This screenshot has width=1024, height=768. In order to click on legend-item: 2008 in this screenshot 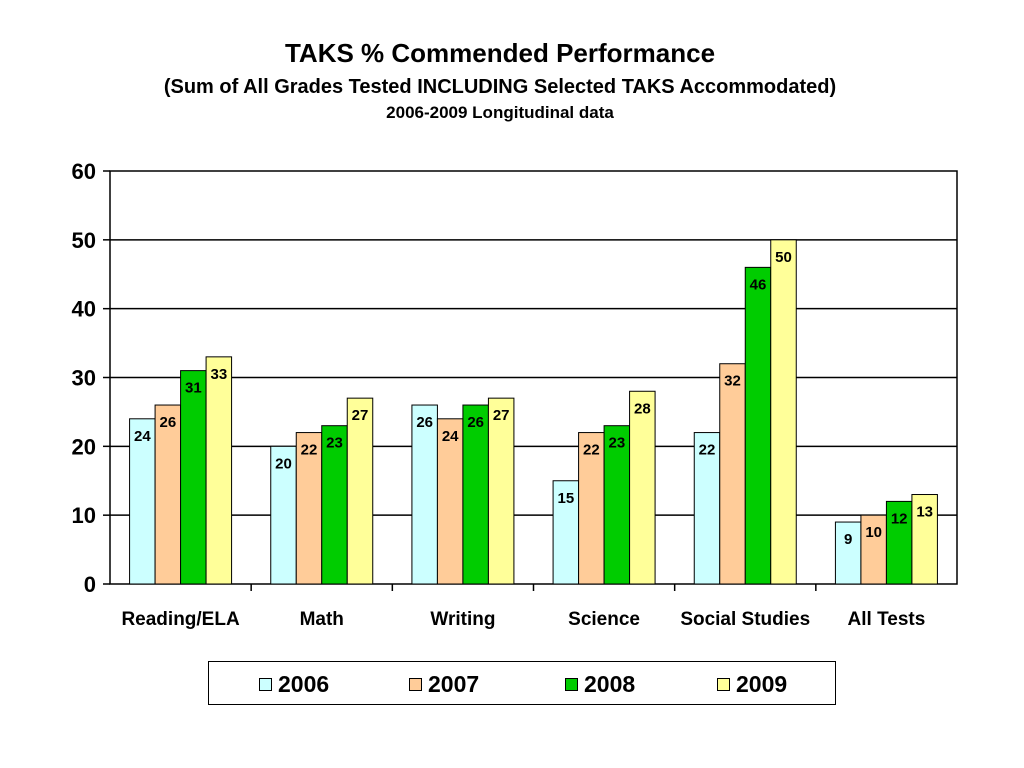, I will do `click(600, 684)`.